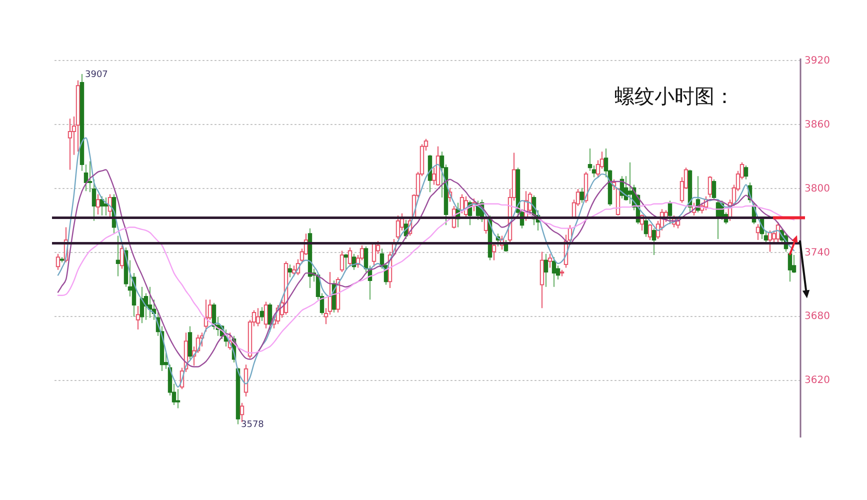  What do you see at coordinates (817, 125) in the screenshot?
I see `y-tick-label: 3860` at bounding box center [817, 125].